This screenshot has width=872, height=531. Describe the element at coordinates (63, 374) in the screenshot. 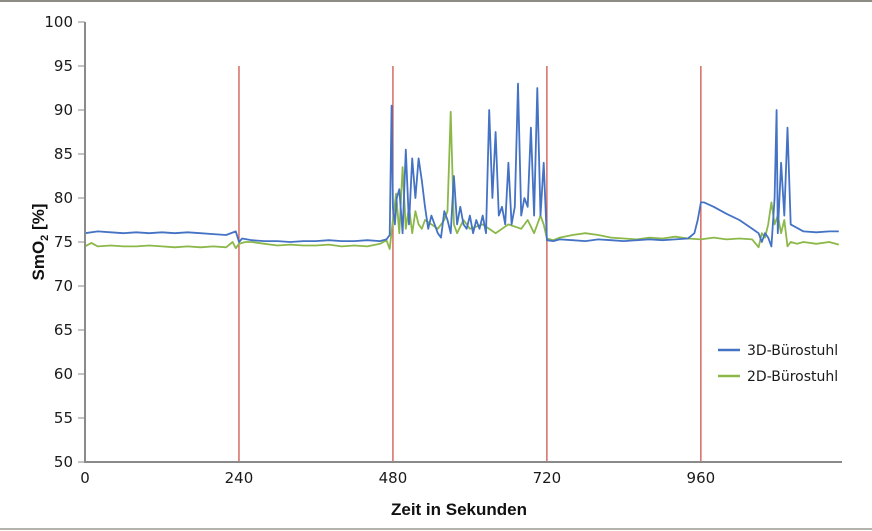

I see `y-tick-label: 60` at that location.